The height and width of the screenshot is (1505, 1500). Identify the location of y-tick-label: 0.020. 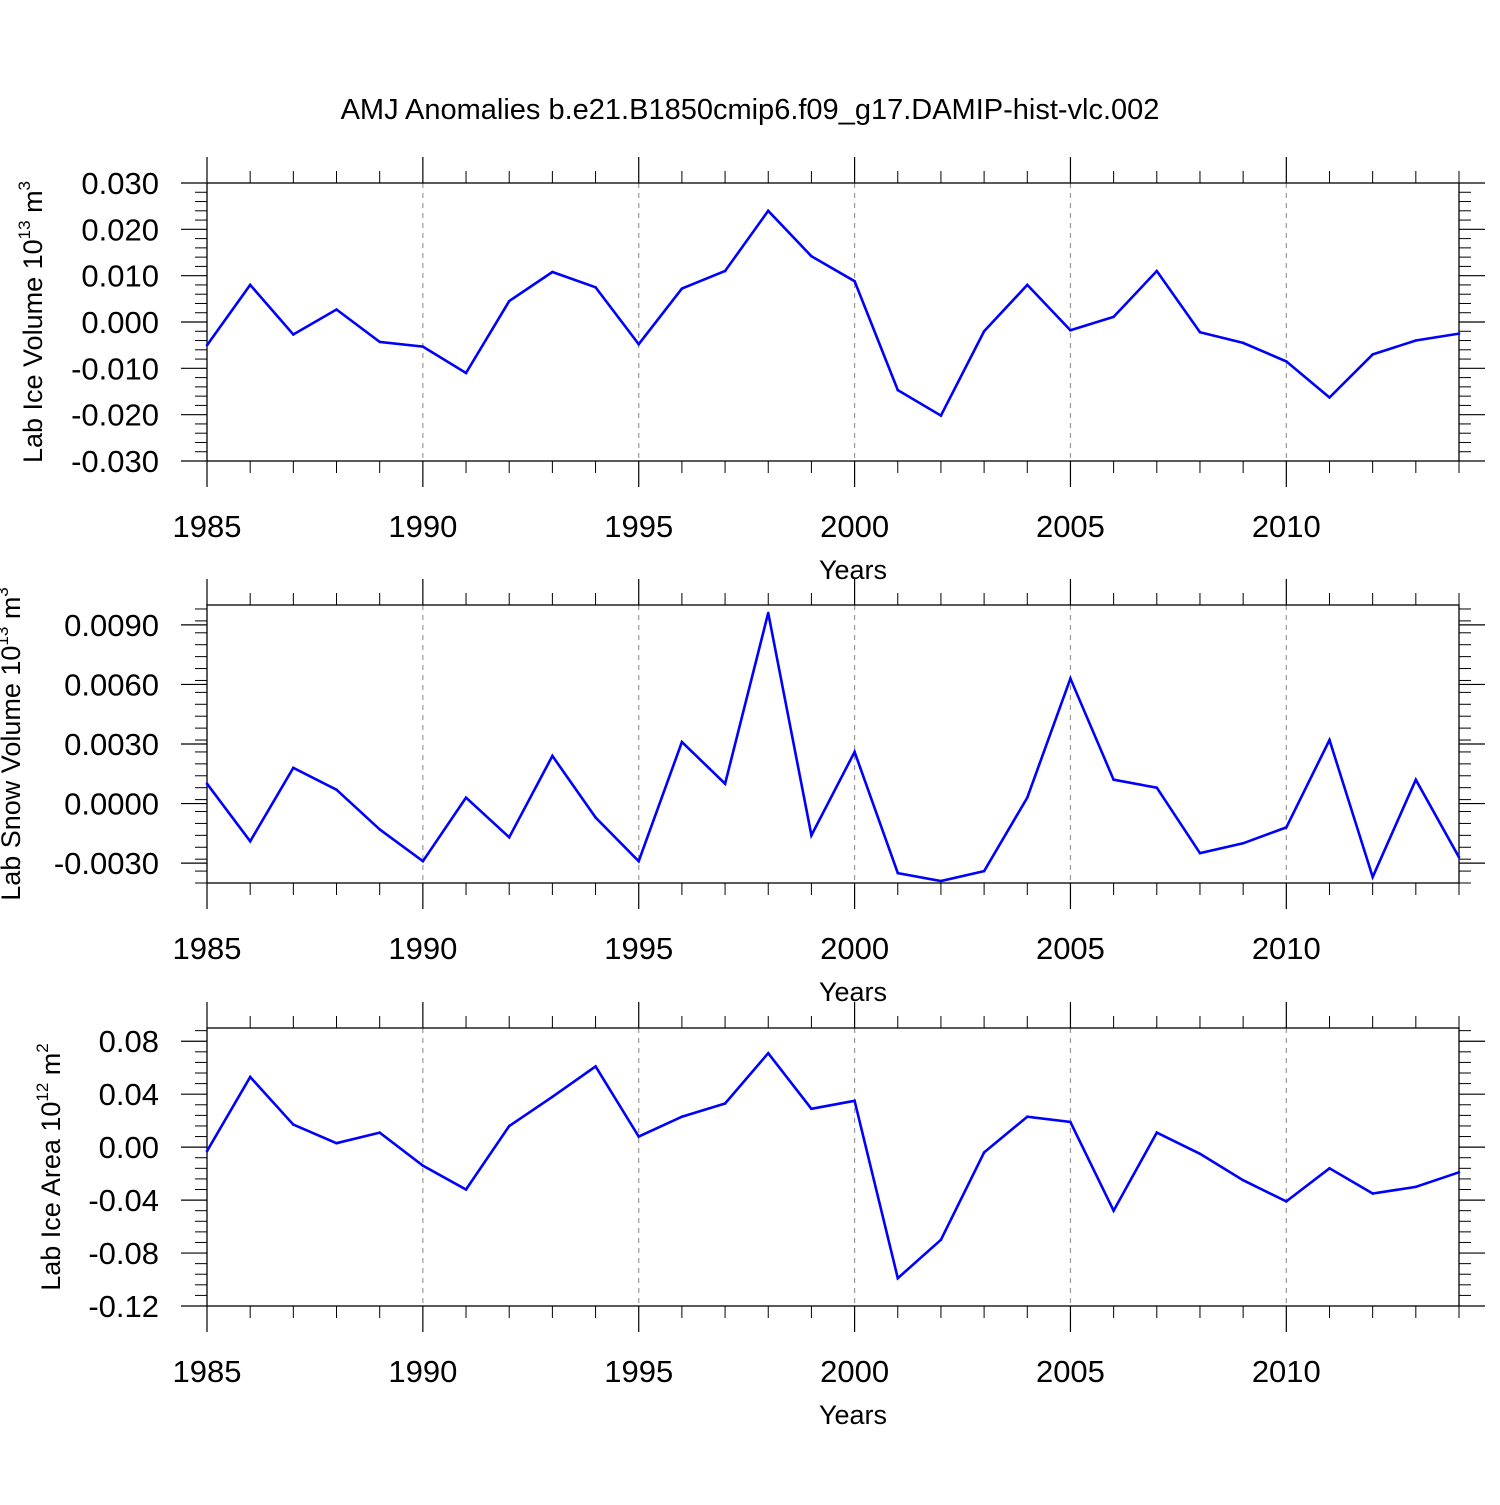
(120, 229).